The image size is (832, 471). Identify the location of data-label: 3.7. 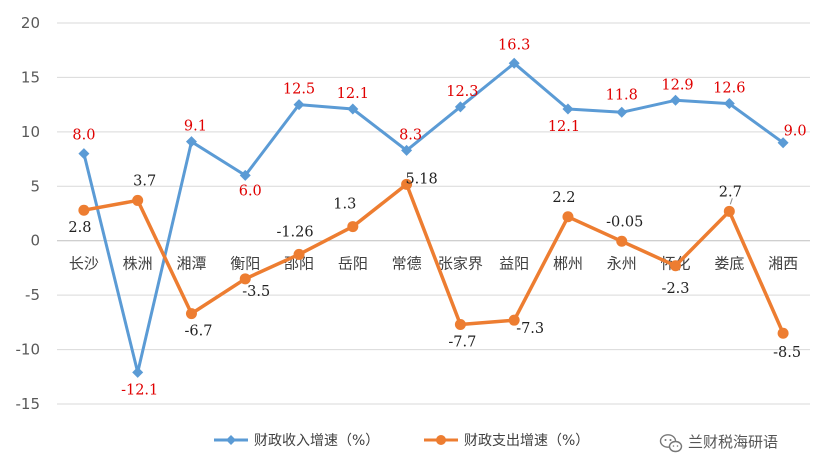
(144, 181).